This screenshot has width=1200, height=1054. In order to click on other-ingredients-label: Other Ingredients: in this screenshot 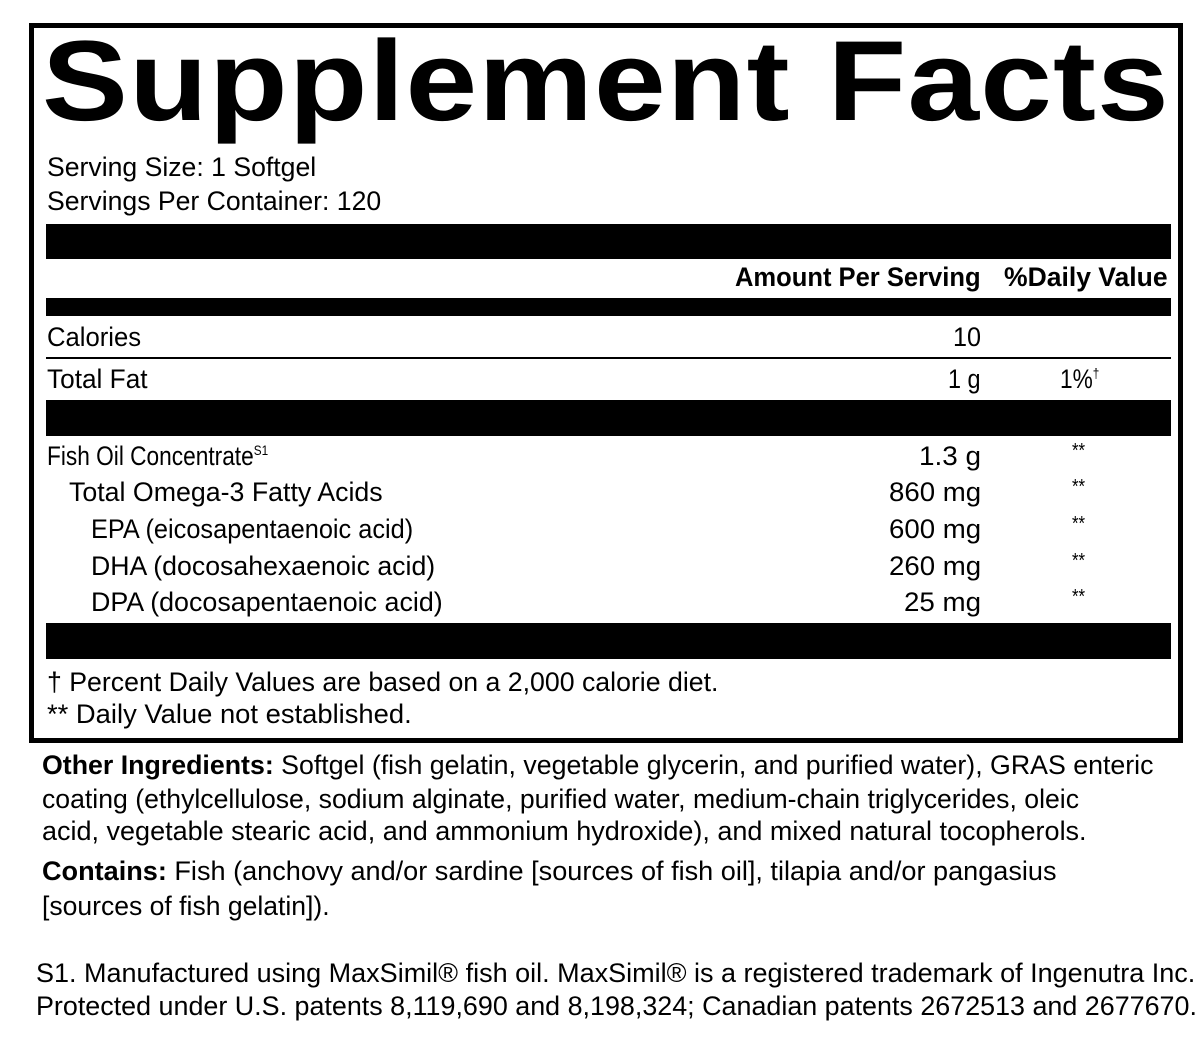, I will do `click(158, 765)`.